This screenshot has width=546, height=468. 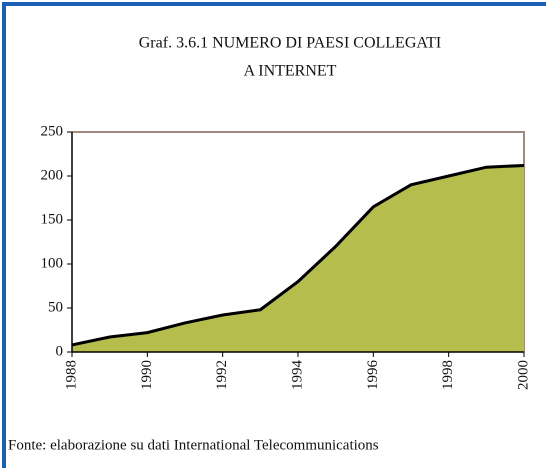 I want to click on x-tick-label: 1996, so click(x=373, y=375).